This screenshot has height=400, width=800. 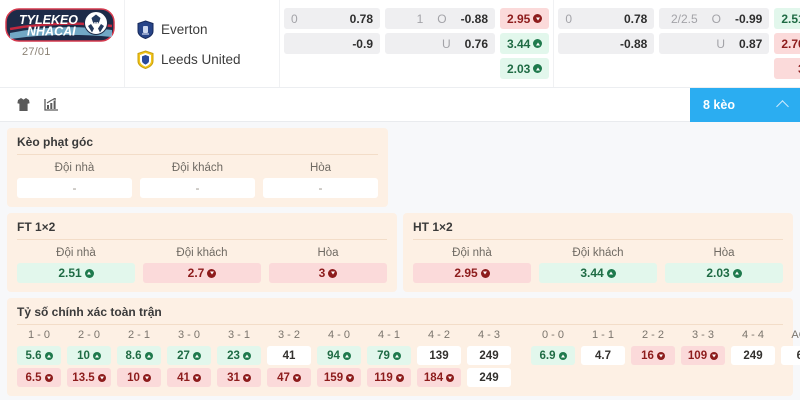 What do you see at coordinates (440, 68) in the screenshot?
I see `overunder-cell-empty` at bounding box center [440, 68].